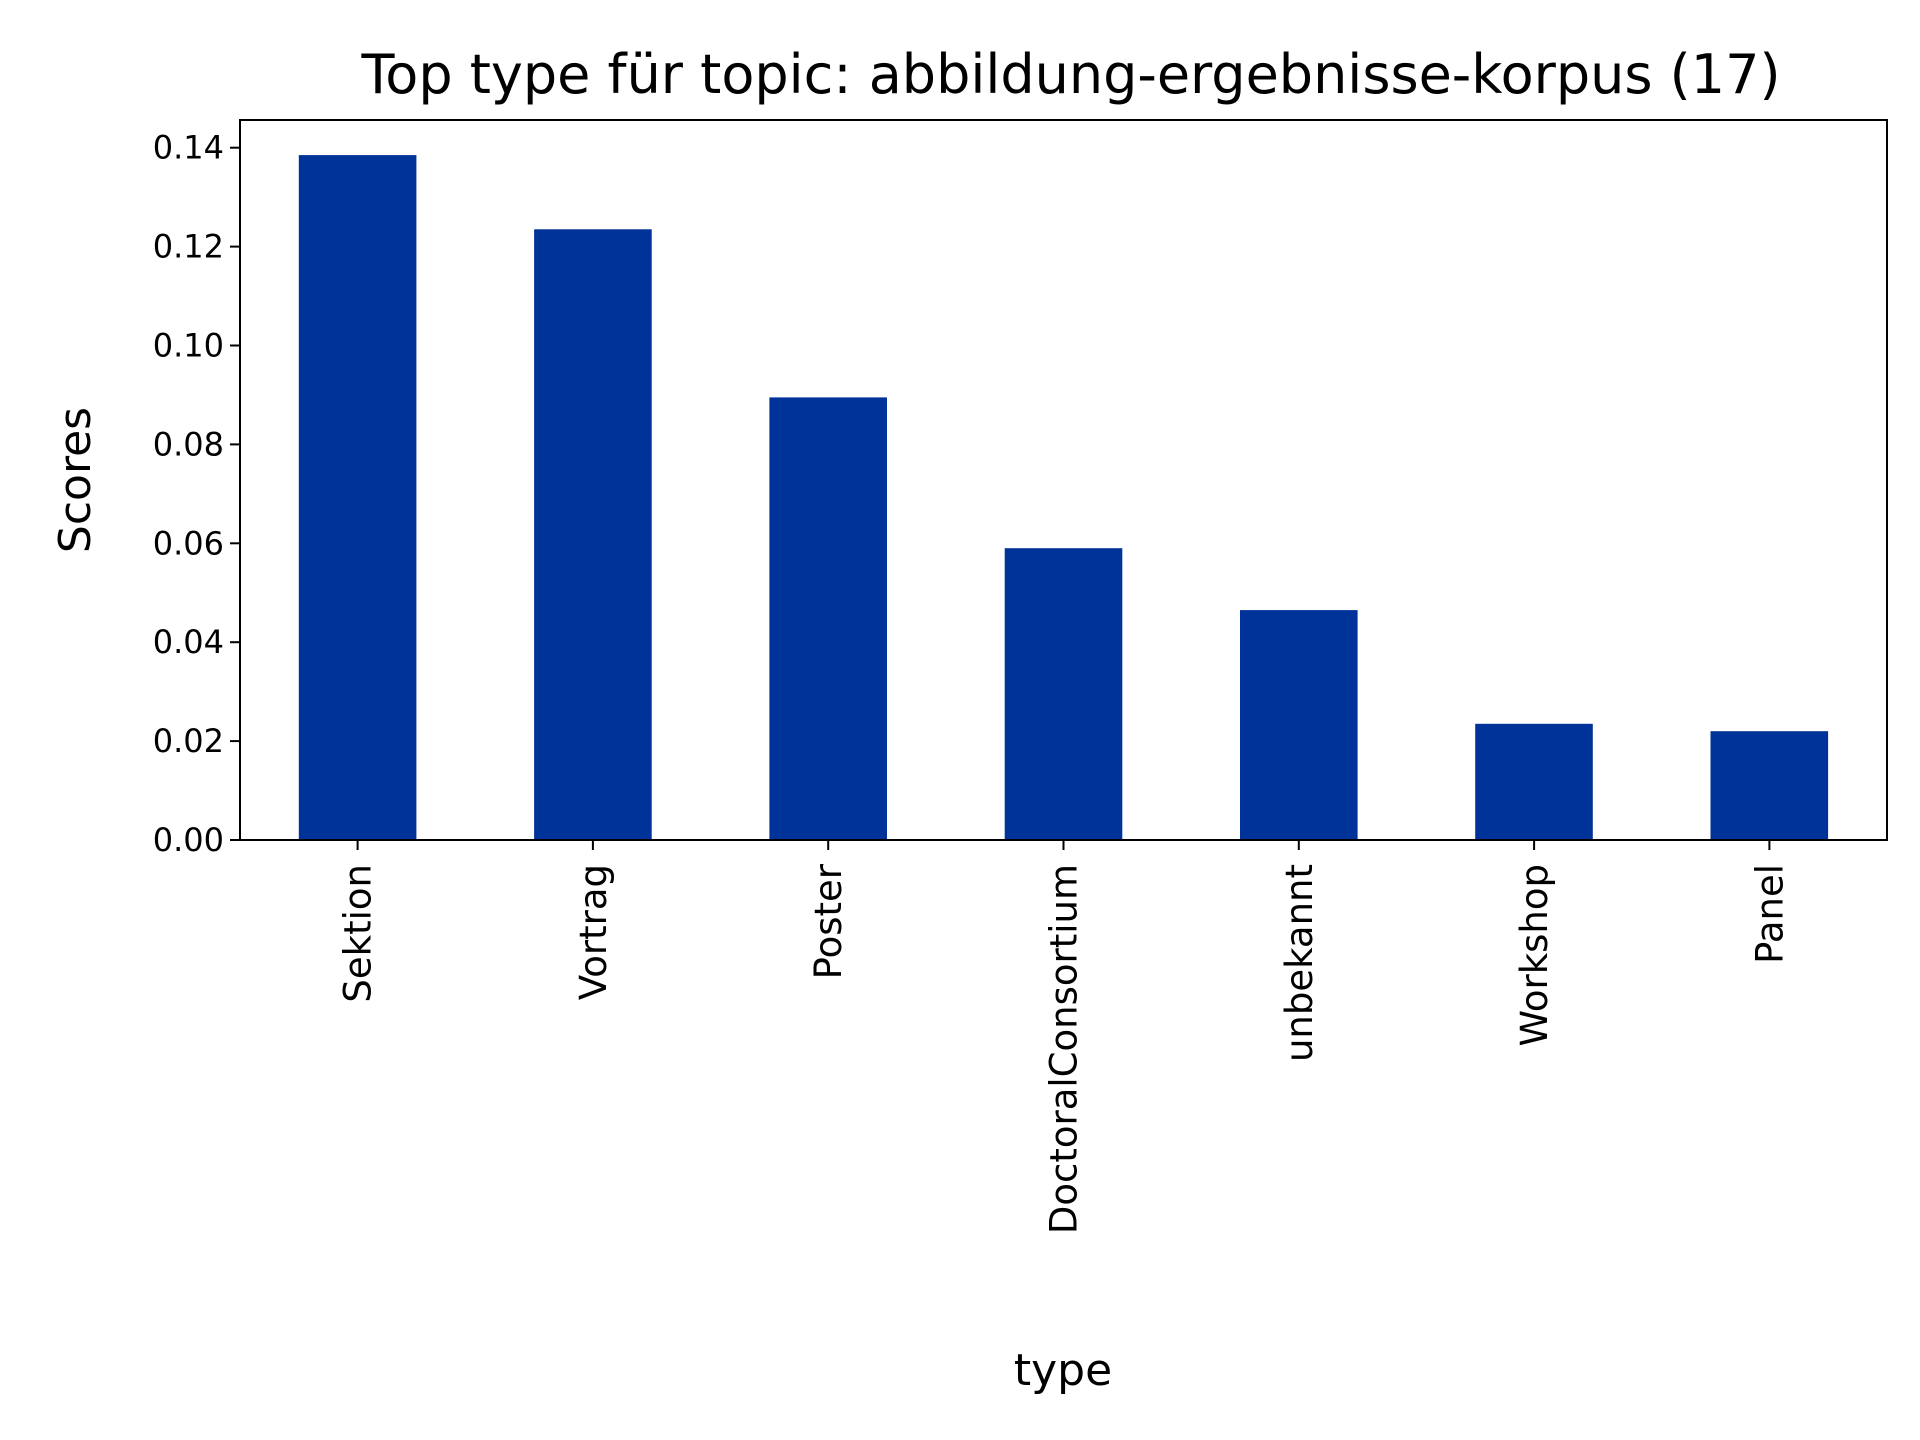 The height and width of the screenshot is (1440, 1920). Describe the element at coordinates (188, 247) in the screenshot. I see `y-tick-label: 0.12` at that location.